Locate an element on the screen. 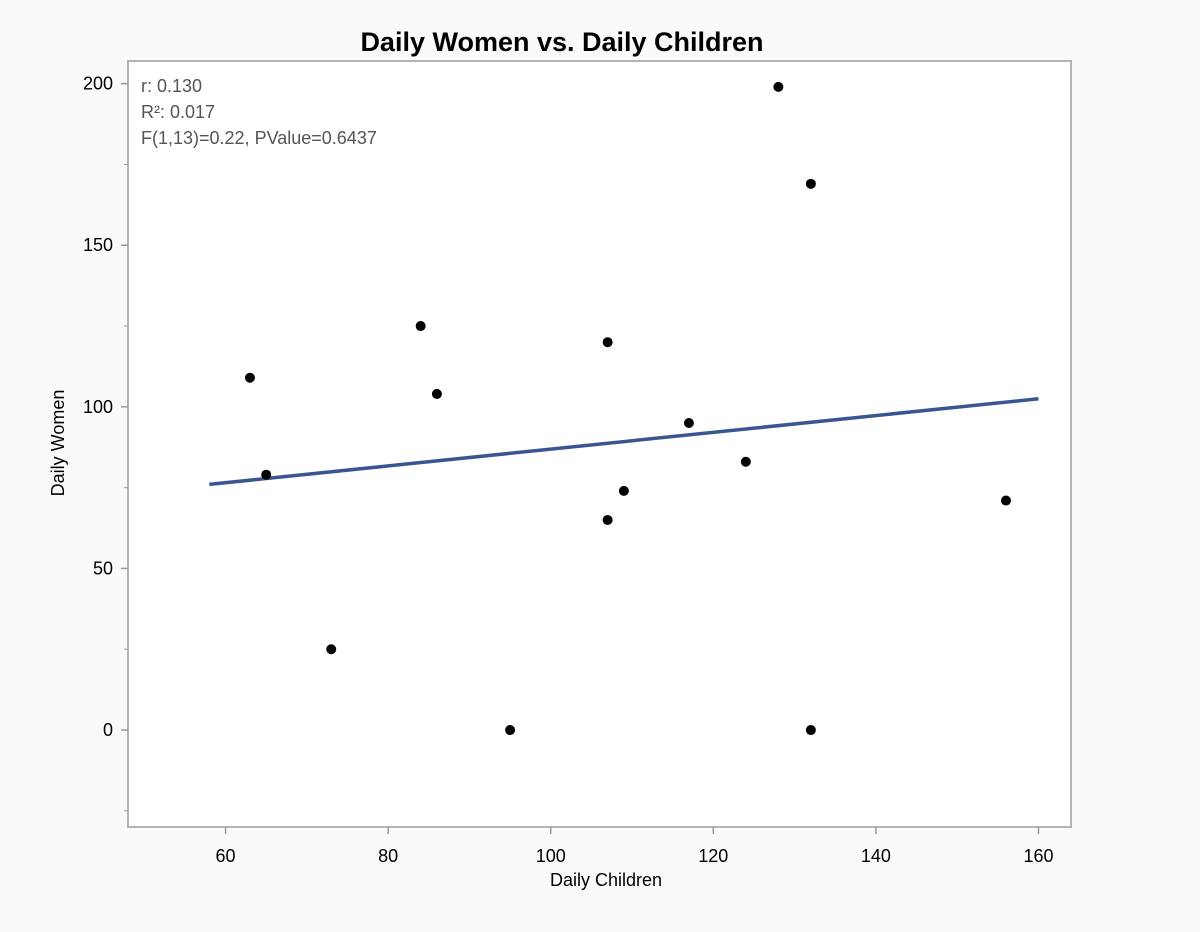  chart-title: Daily Women vs. Daily Children is located at coordinates (561, 42).